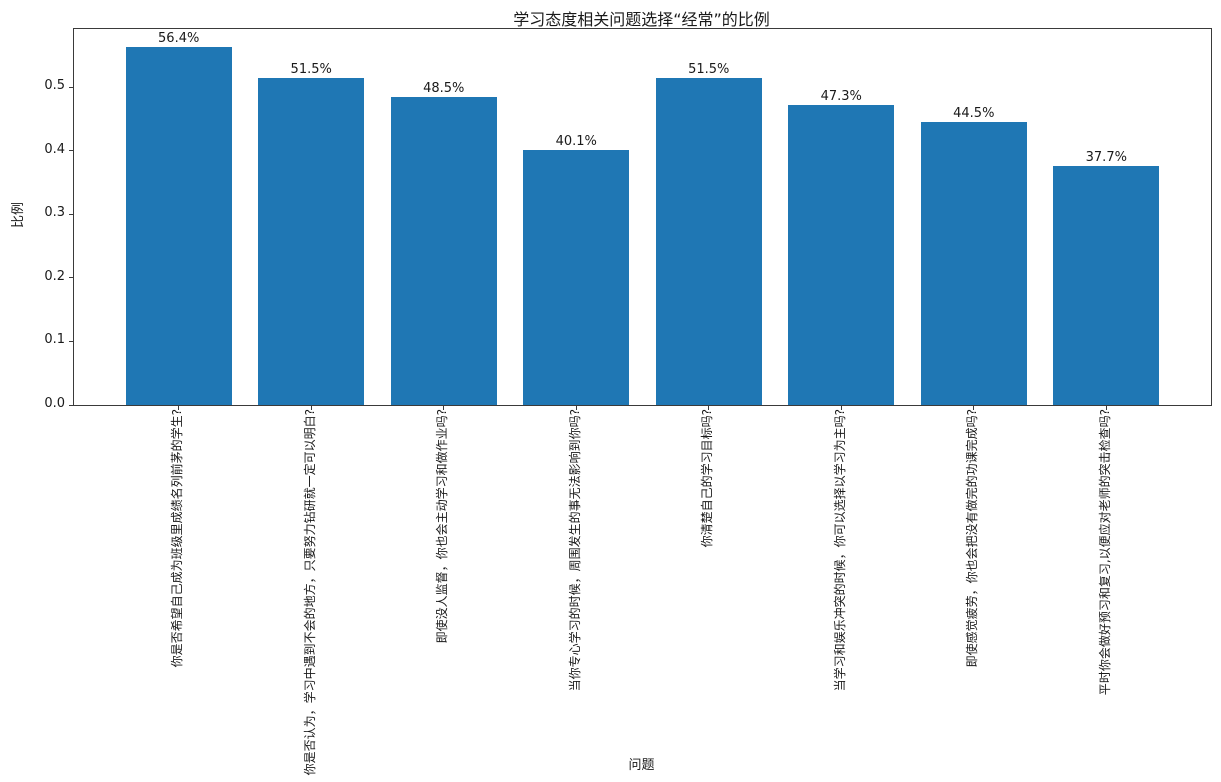 Image resolution: width=1221 pixels, height=782 pixels. What do you see at coordinates (1106, 157) in the screenshot?
I see `bar-value-label: 37.7%` at bounding box center [1106, 157].